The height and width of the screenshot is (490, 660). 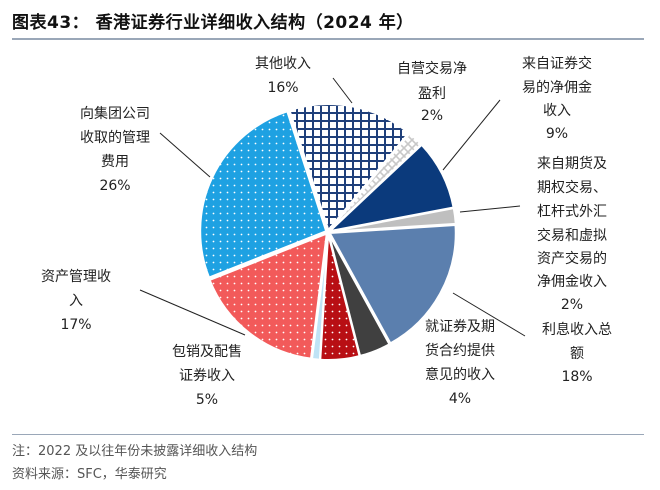 What do you see at coordinates (572, 258) in the screenshot?
I see `slice-label: 资产交易的` at bounding box center [572, 258].